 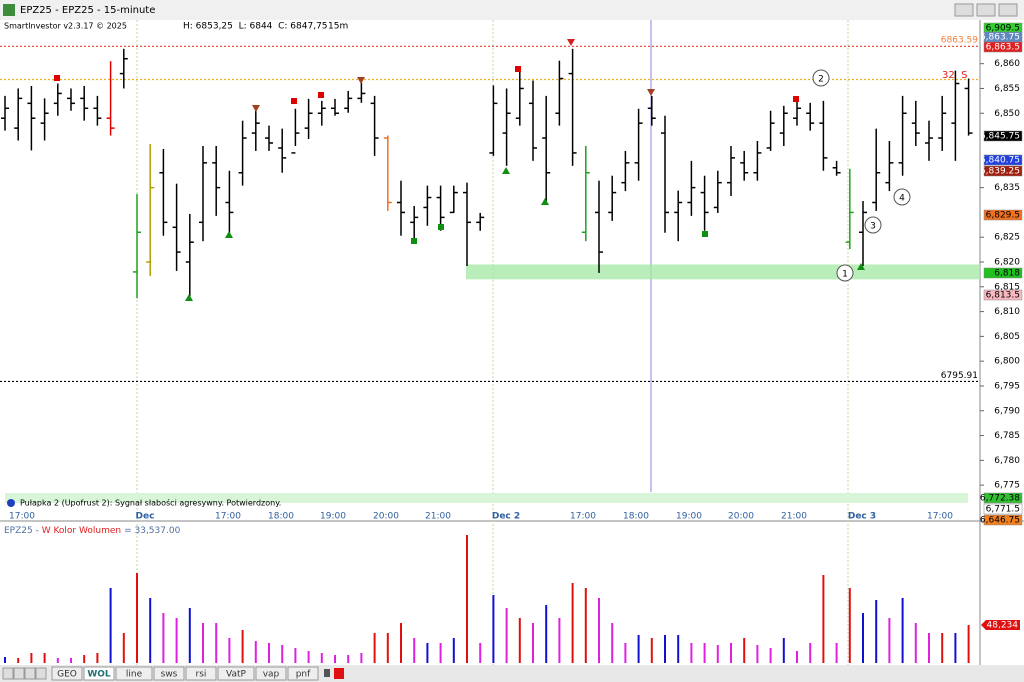 What do you see at coordinates (1003, 626) in the screenshot?
I see `volume-badge-label: 48,234` at bounding box center [1003, 626].